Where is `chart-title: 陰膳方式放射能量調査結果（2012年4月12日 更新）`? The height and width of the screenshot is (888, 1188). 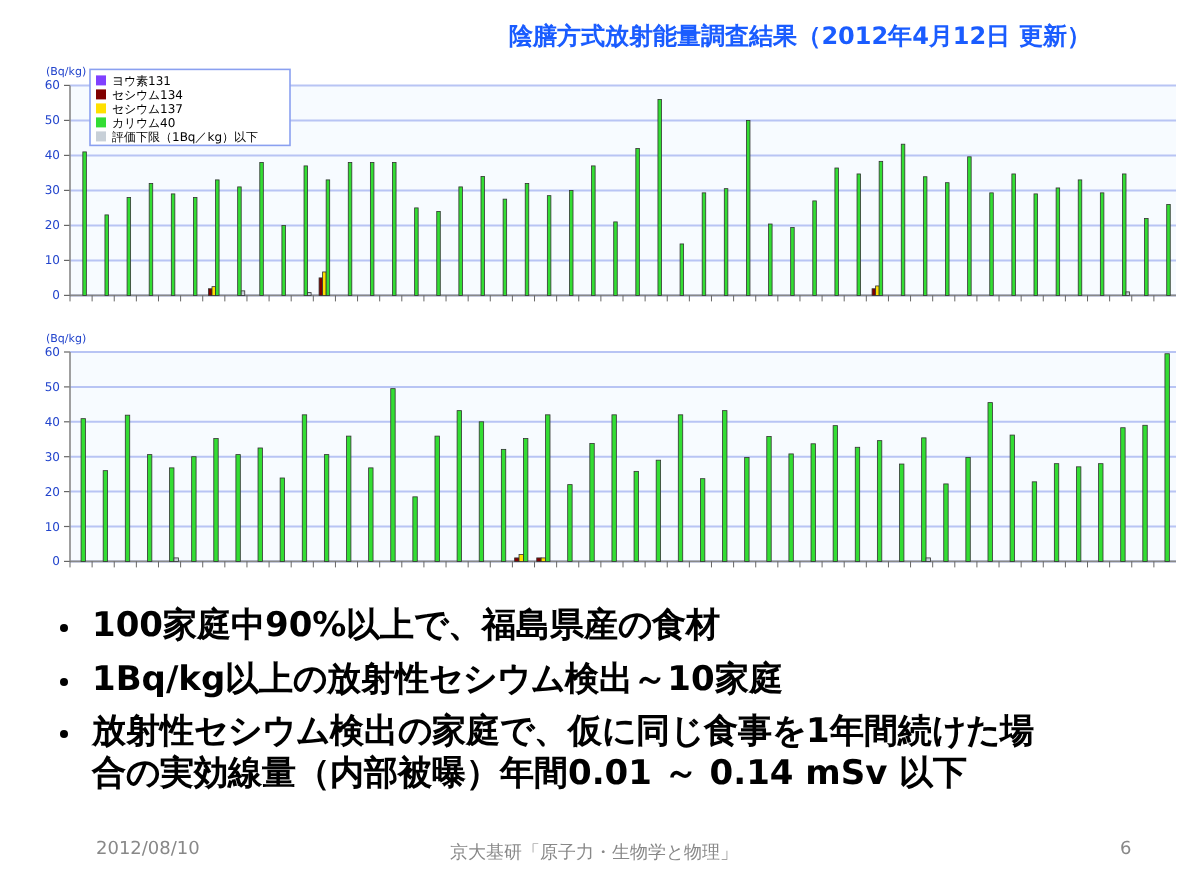
chart-title: 陰膳方式放射能量調査結果（2012年4月12日 更新） is located at coordinates (800, 36).